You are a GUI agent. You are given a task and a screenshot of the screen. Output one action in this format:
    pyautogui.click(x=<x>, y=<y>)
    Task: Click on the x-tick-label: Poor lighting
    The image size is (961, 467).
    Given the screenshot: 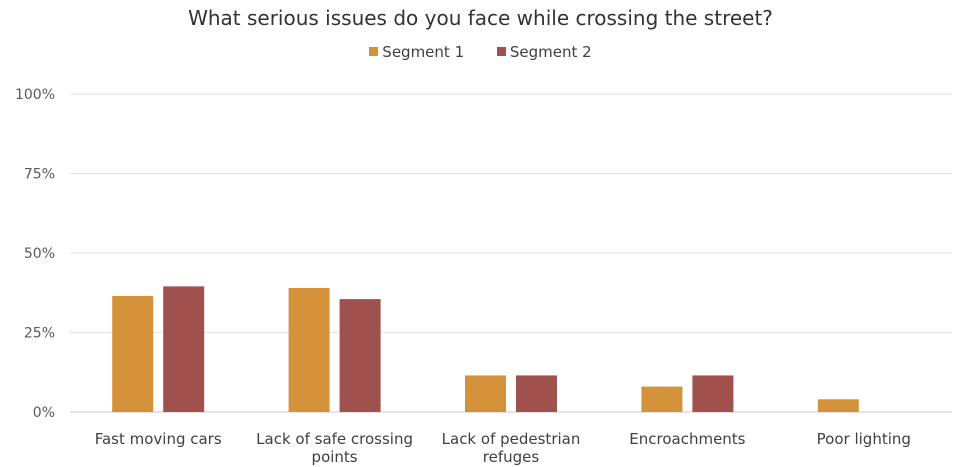 What is the action you would take?
    pyautogui.click(x=864, y=439)
    